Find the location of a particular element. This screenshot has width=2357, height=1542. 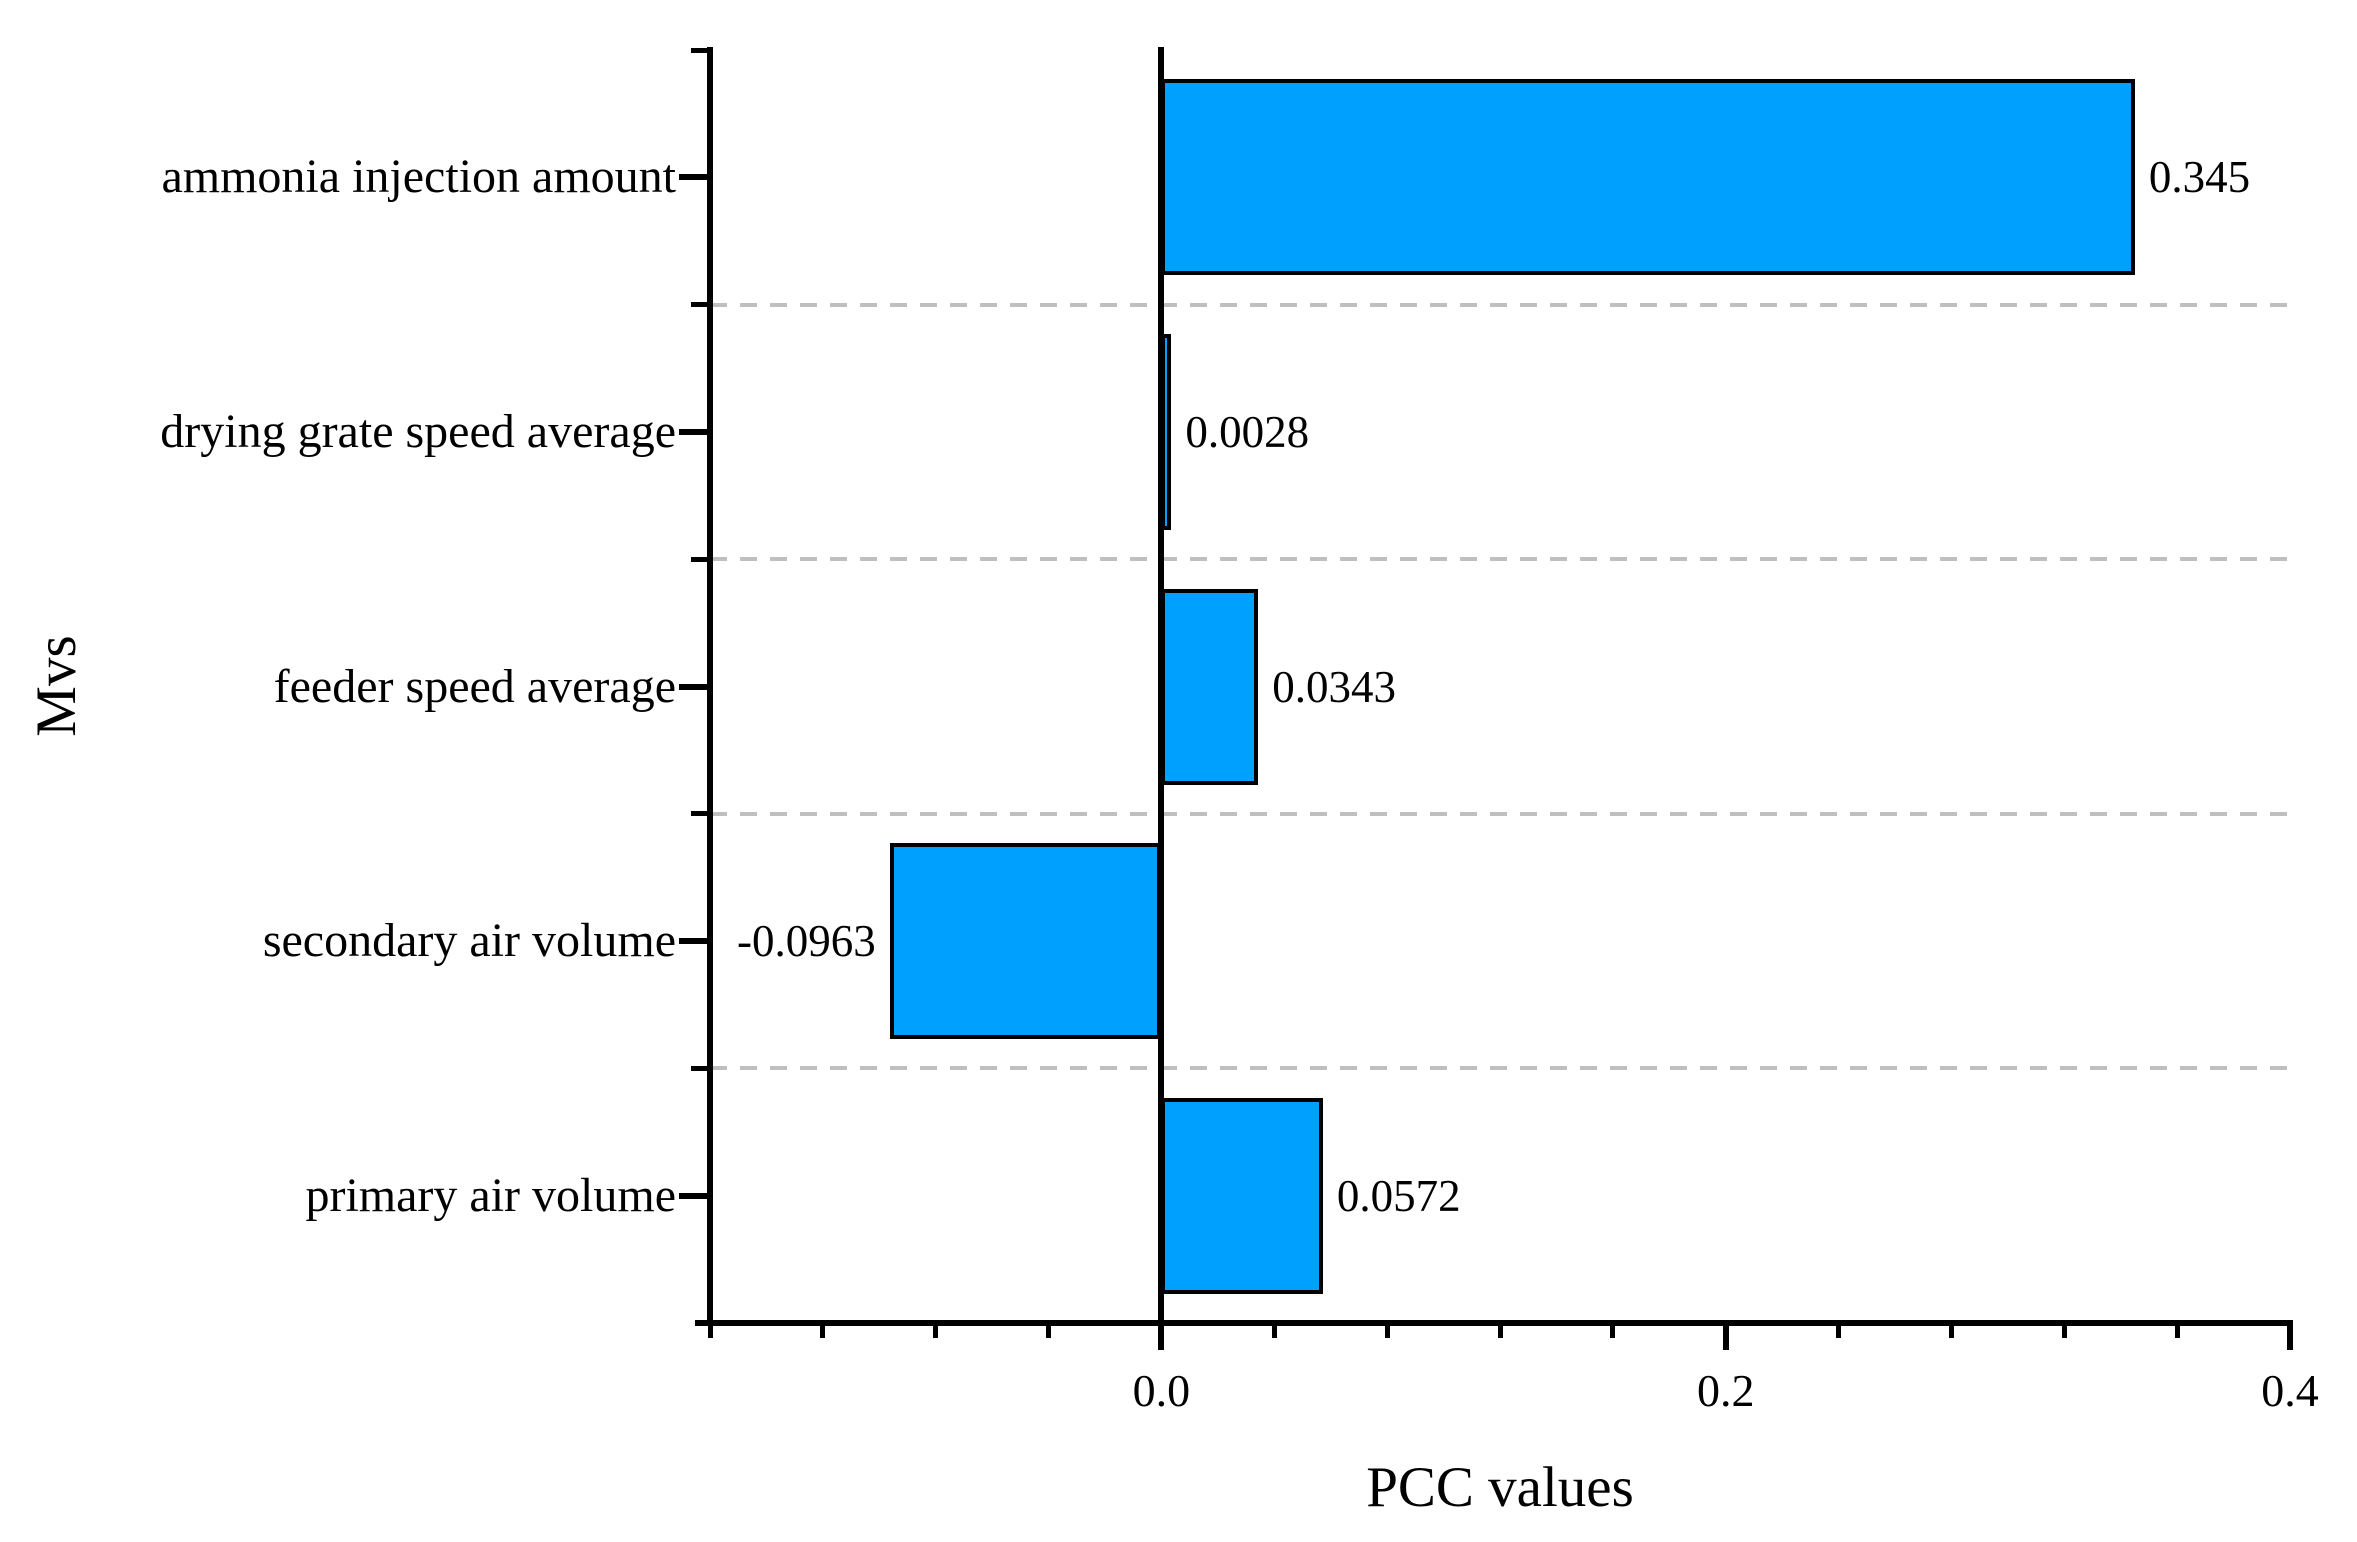

y-axis-title: Mvs is located at coordinates (56, 686).